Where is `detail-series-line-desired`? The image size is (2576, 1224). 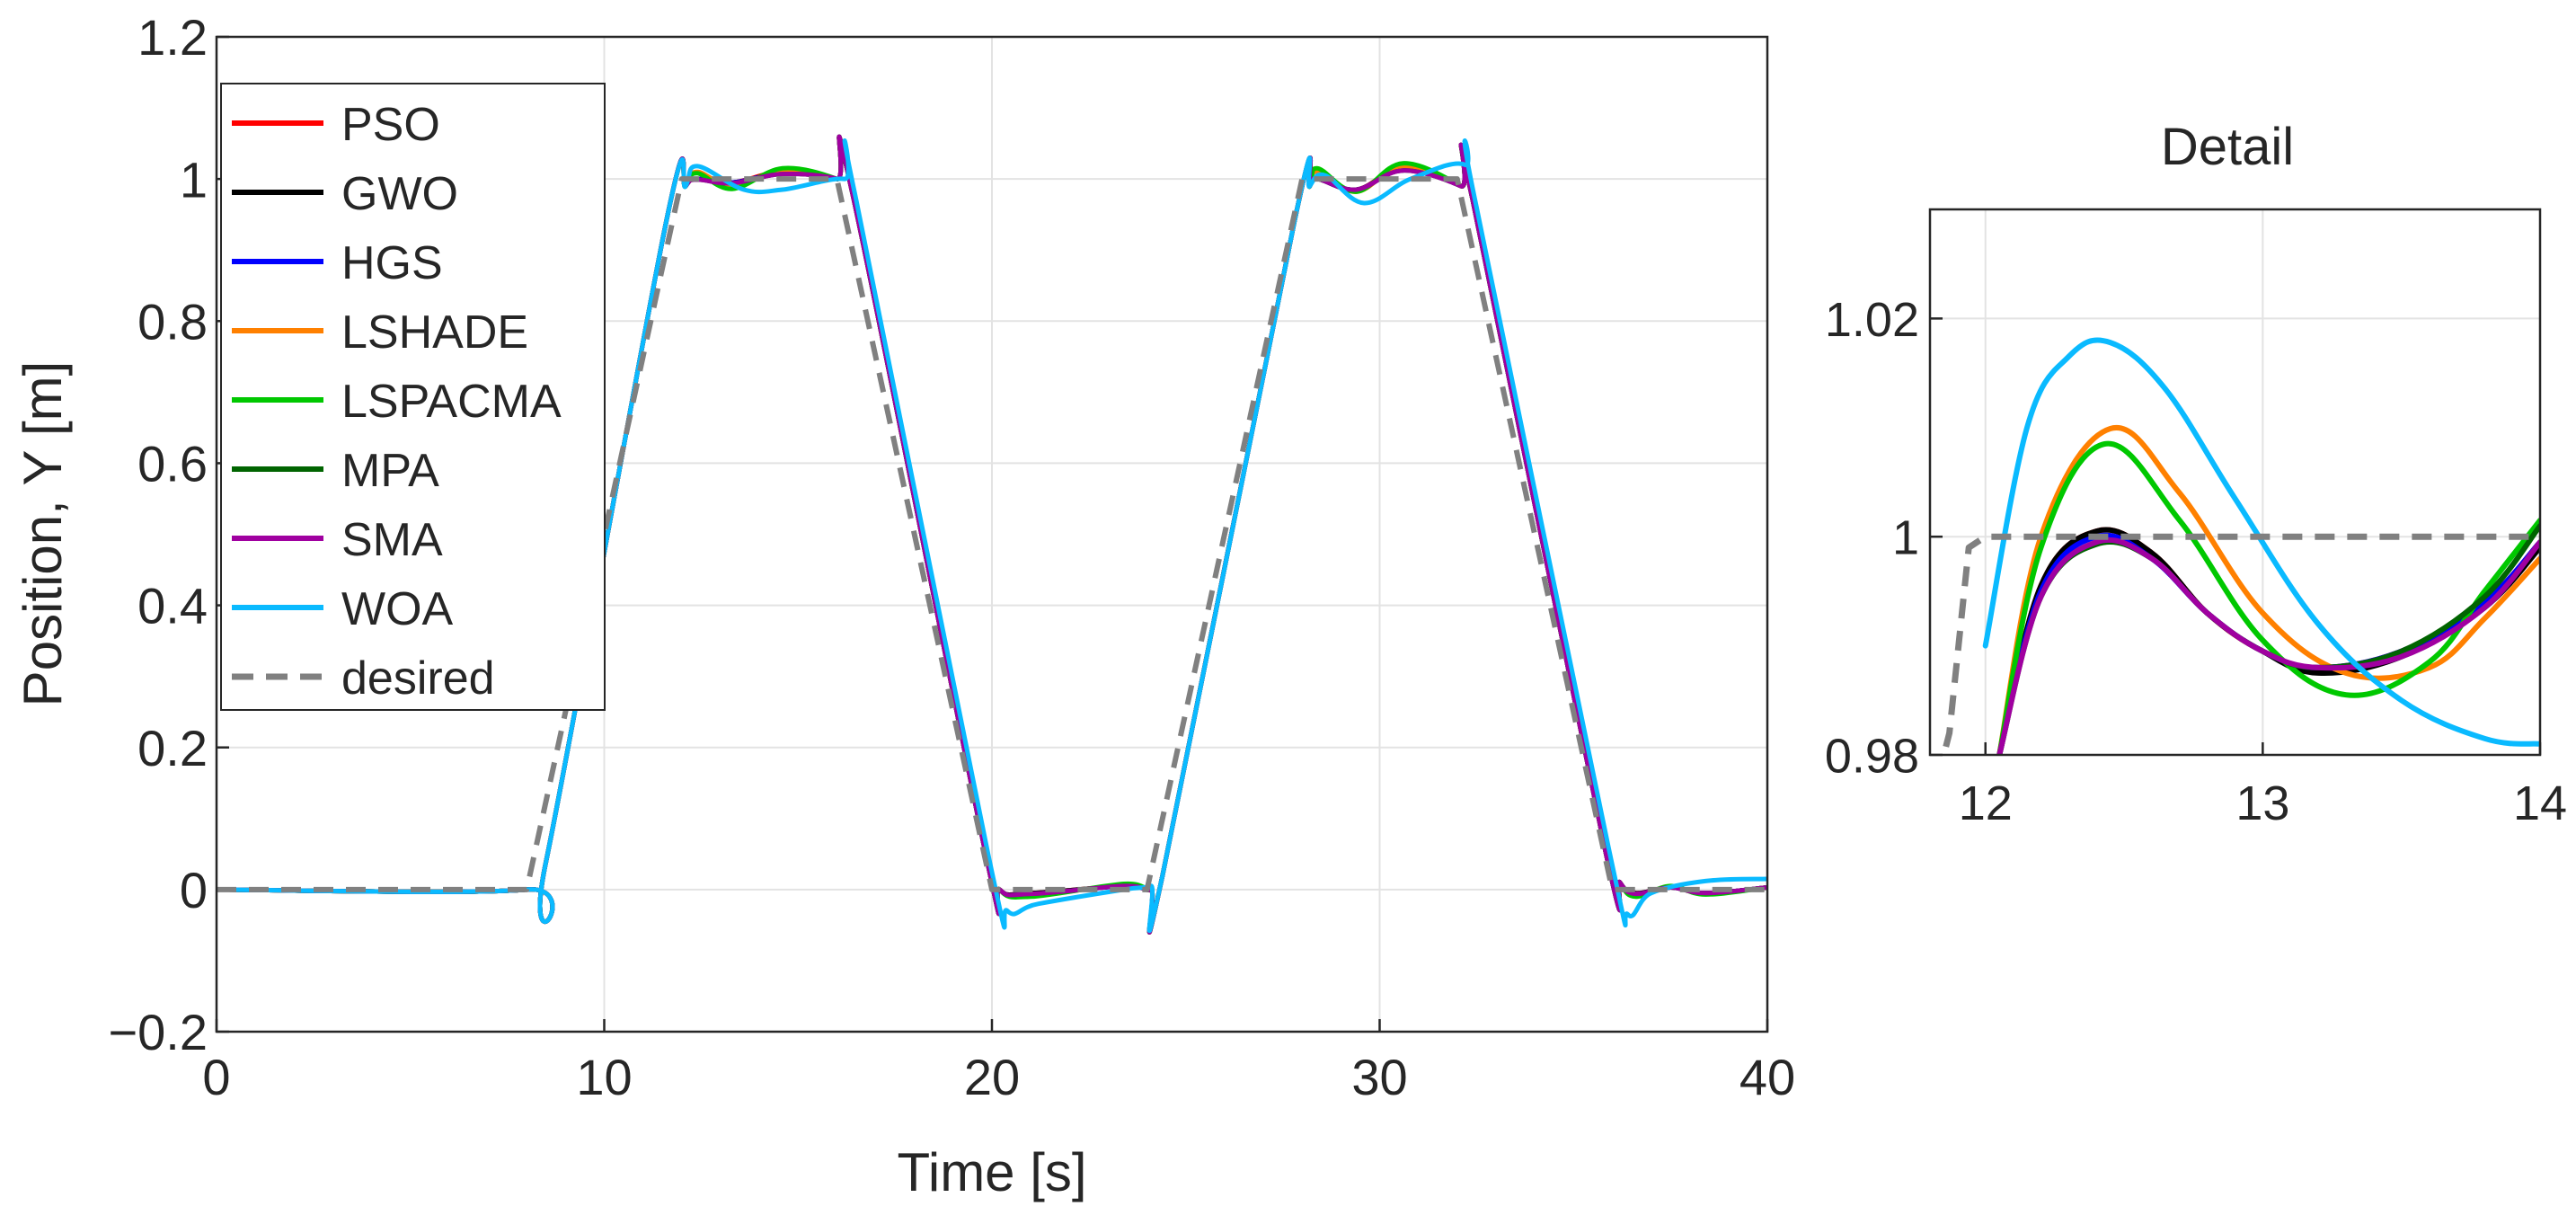
detail-series-line-desired is located at coordinates (2240, 644).